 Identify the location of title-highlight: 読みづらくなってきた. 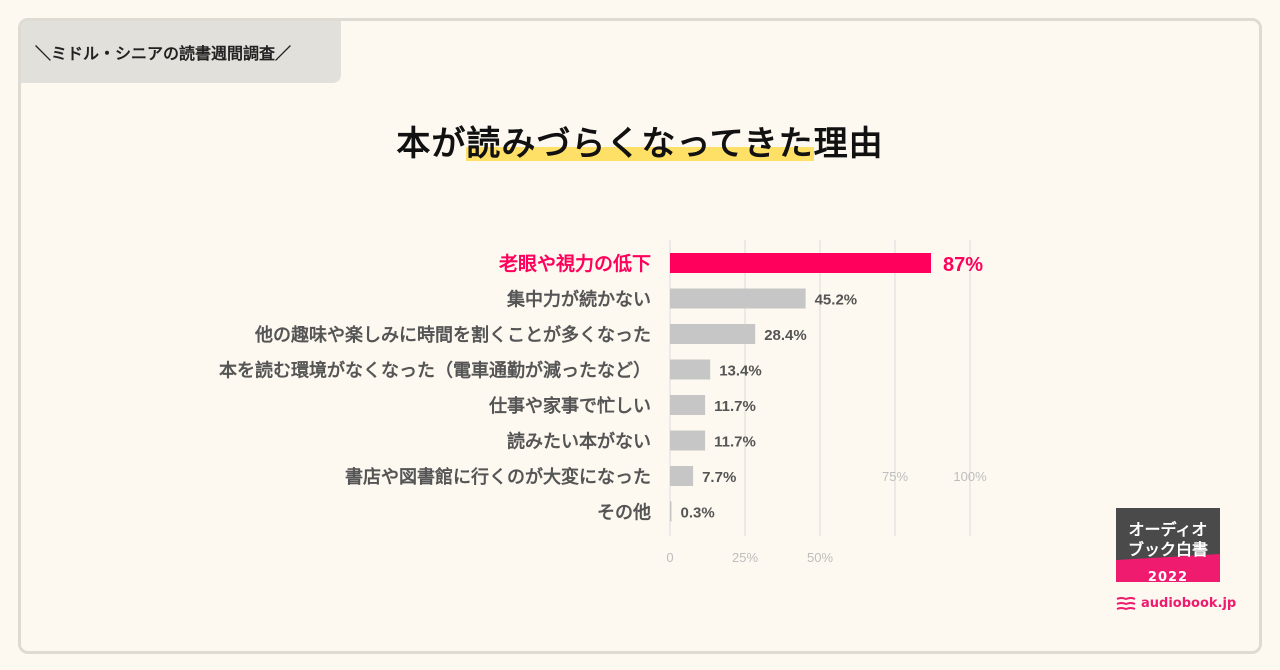
(640, 144).